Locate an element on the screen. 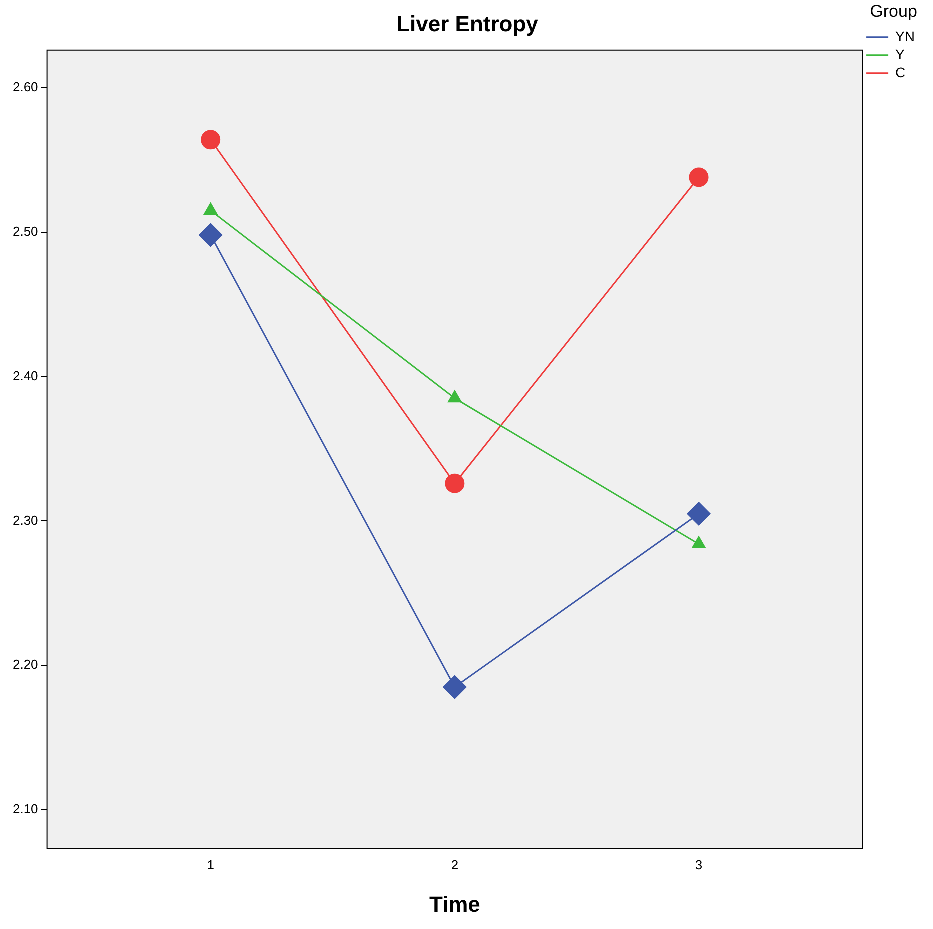 The width and height of the screenshot is (933, 929). x-tick-label: 3 is located at coordinates (699, 864).